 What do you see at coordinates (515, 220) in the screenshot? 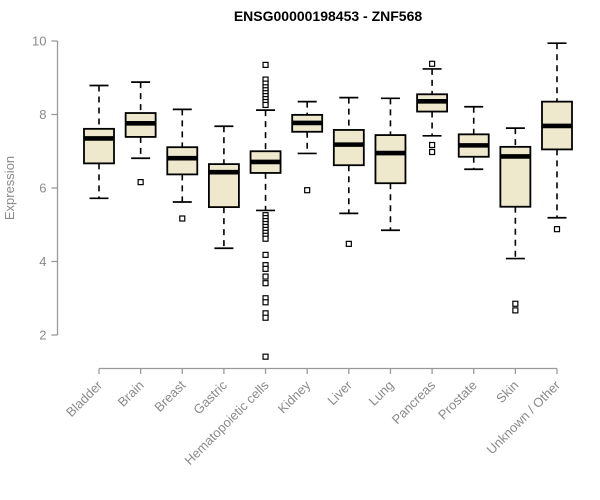
I see `box-skin` at bounding box center [515, 220].